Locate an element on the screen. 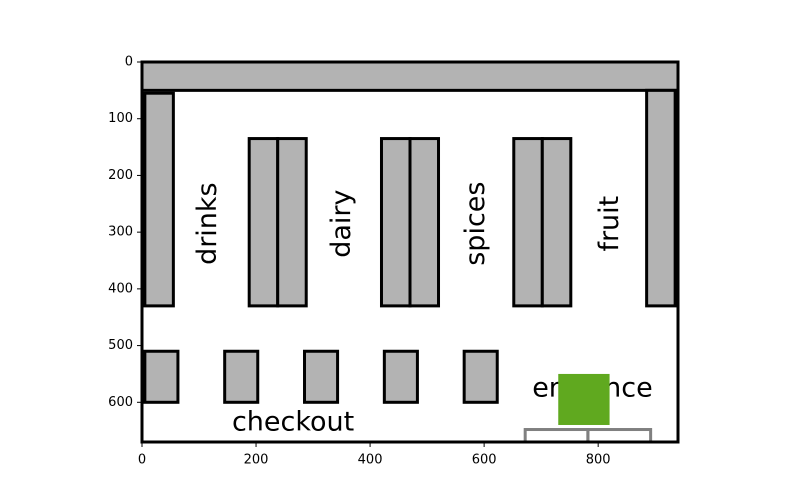 The height and width of the screenshot is (500, 800). y-tick-label-100: 100 is located at coordinates (120, 118).